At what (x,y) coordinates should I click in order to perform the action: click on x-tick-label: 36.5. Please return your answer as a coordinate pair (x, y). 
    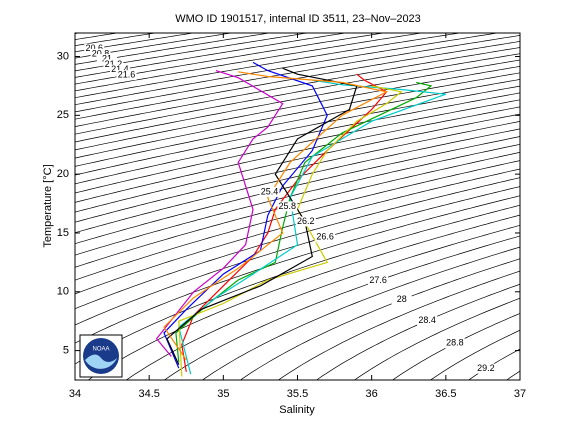
    Looking at the image, I should click on (445, 394).